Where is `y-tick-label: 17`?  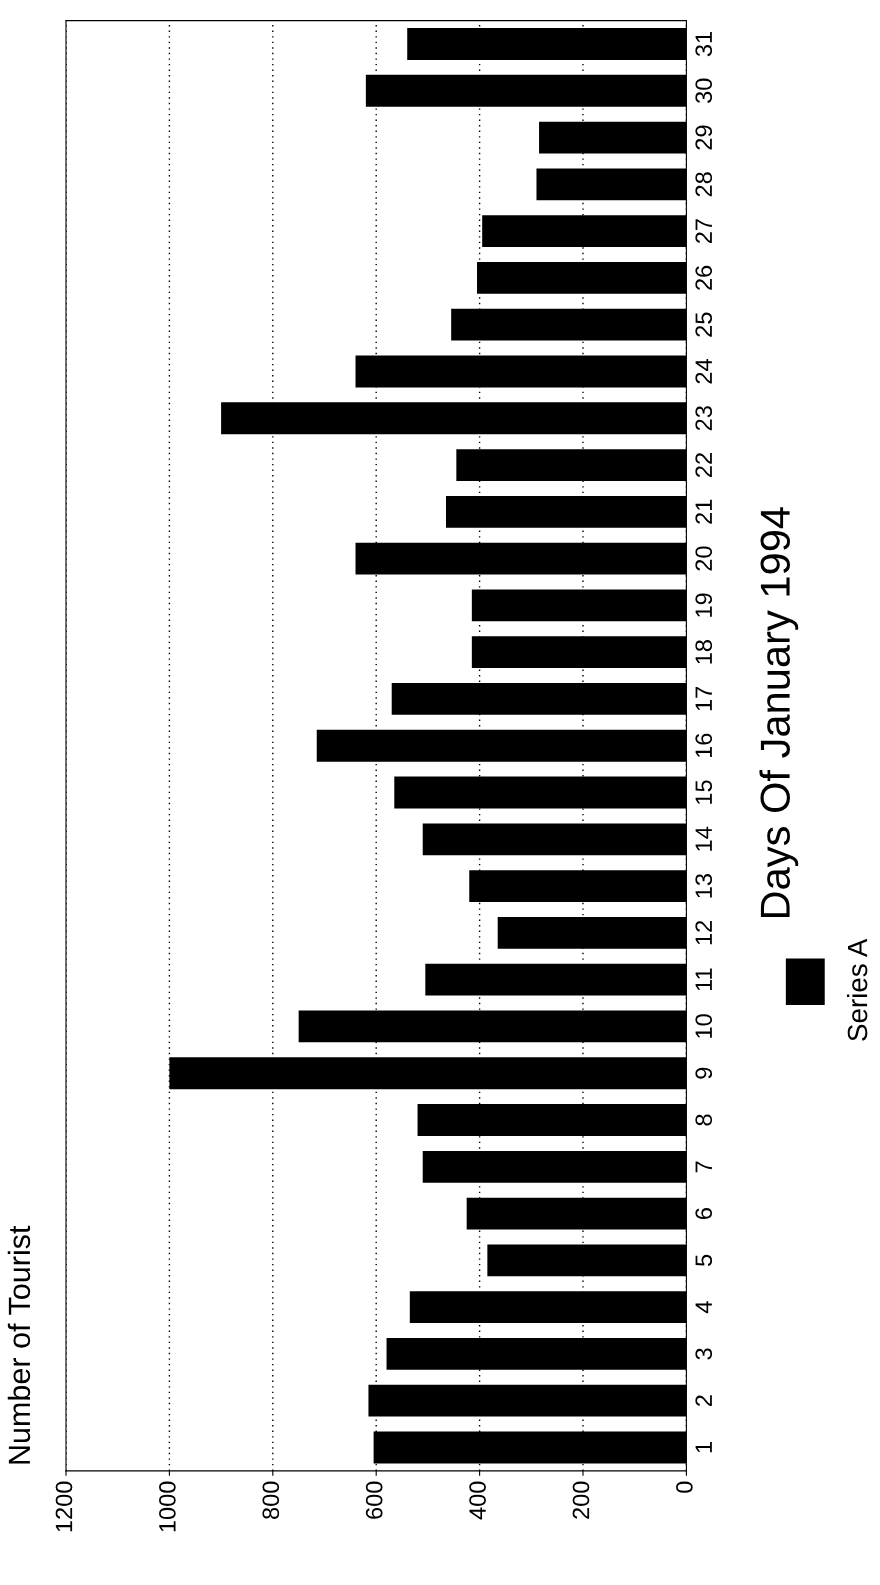 y-tick-label: 17 is located at coordinates (703, 699).